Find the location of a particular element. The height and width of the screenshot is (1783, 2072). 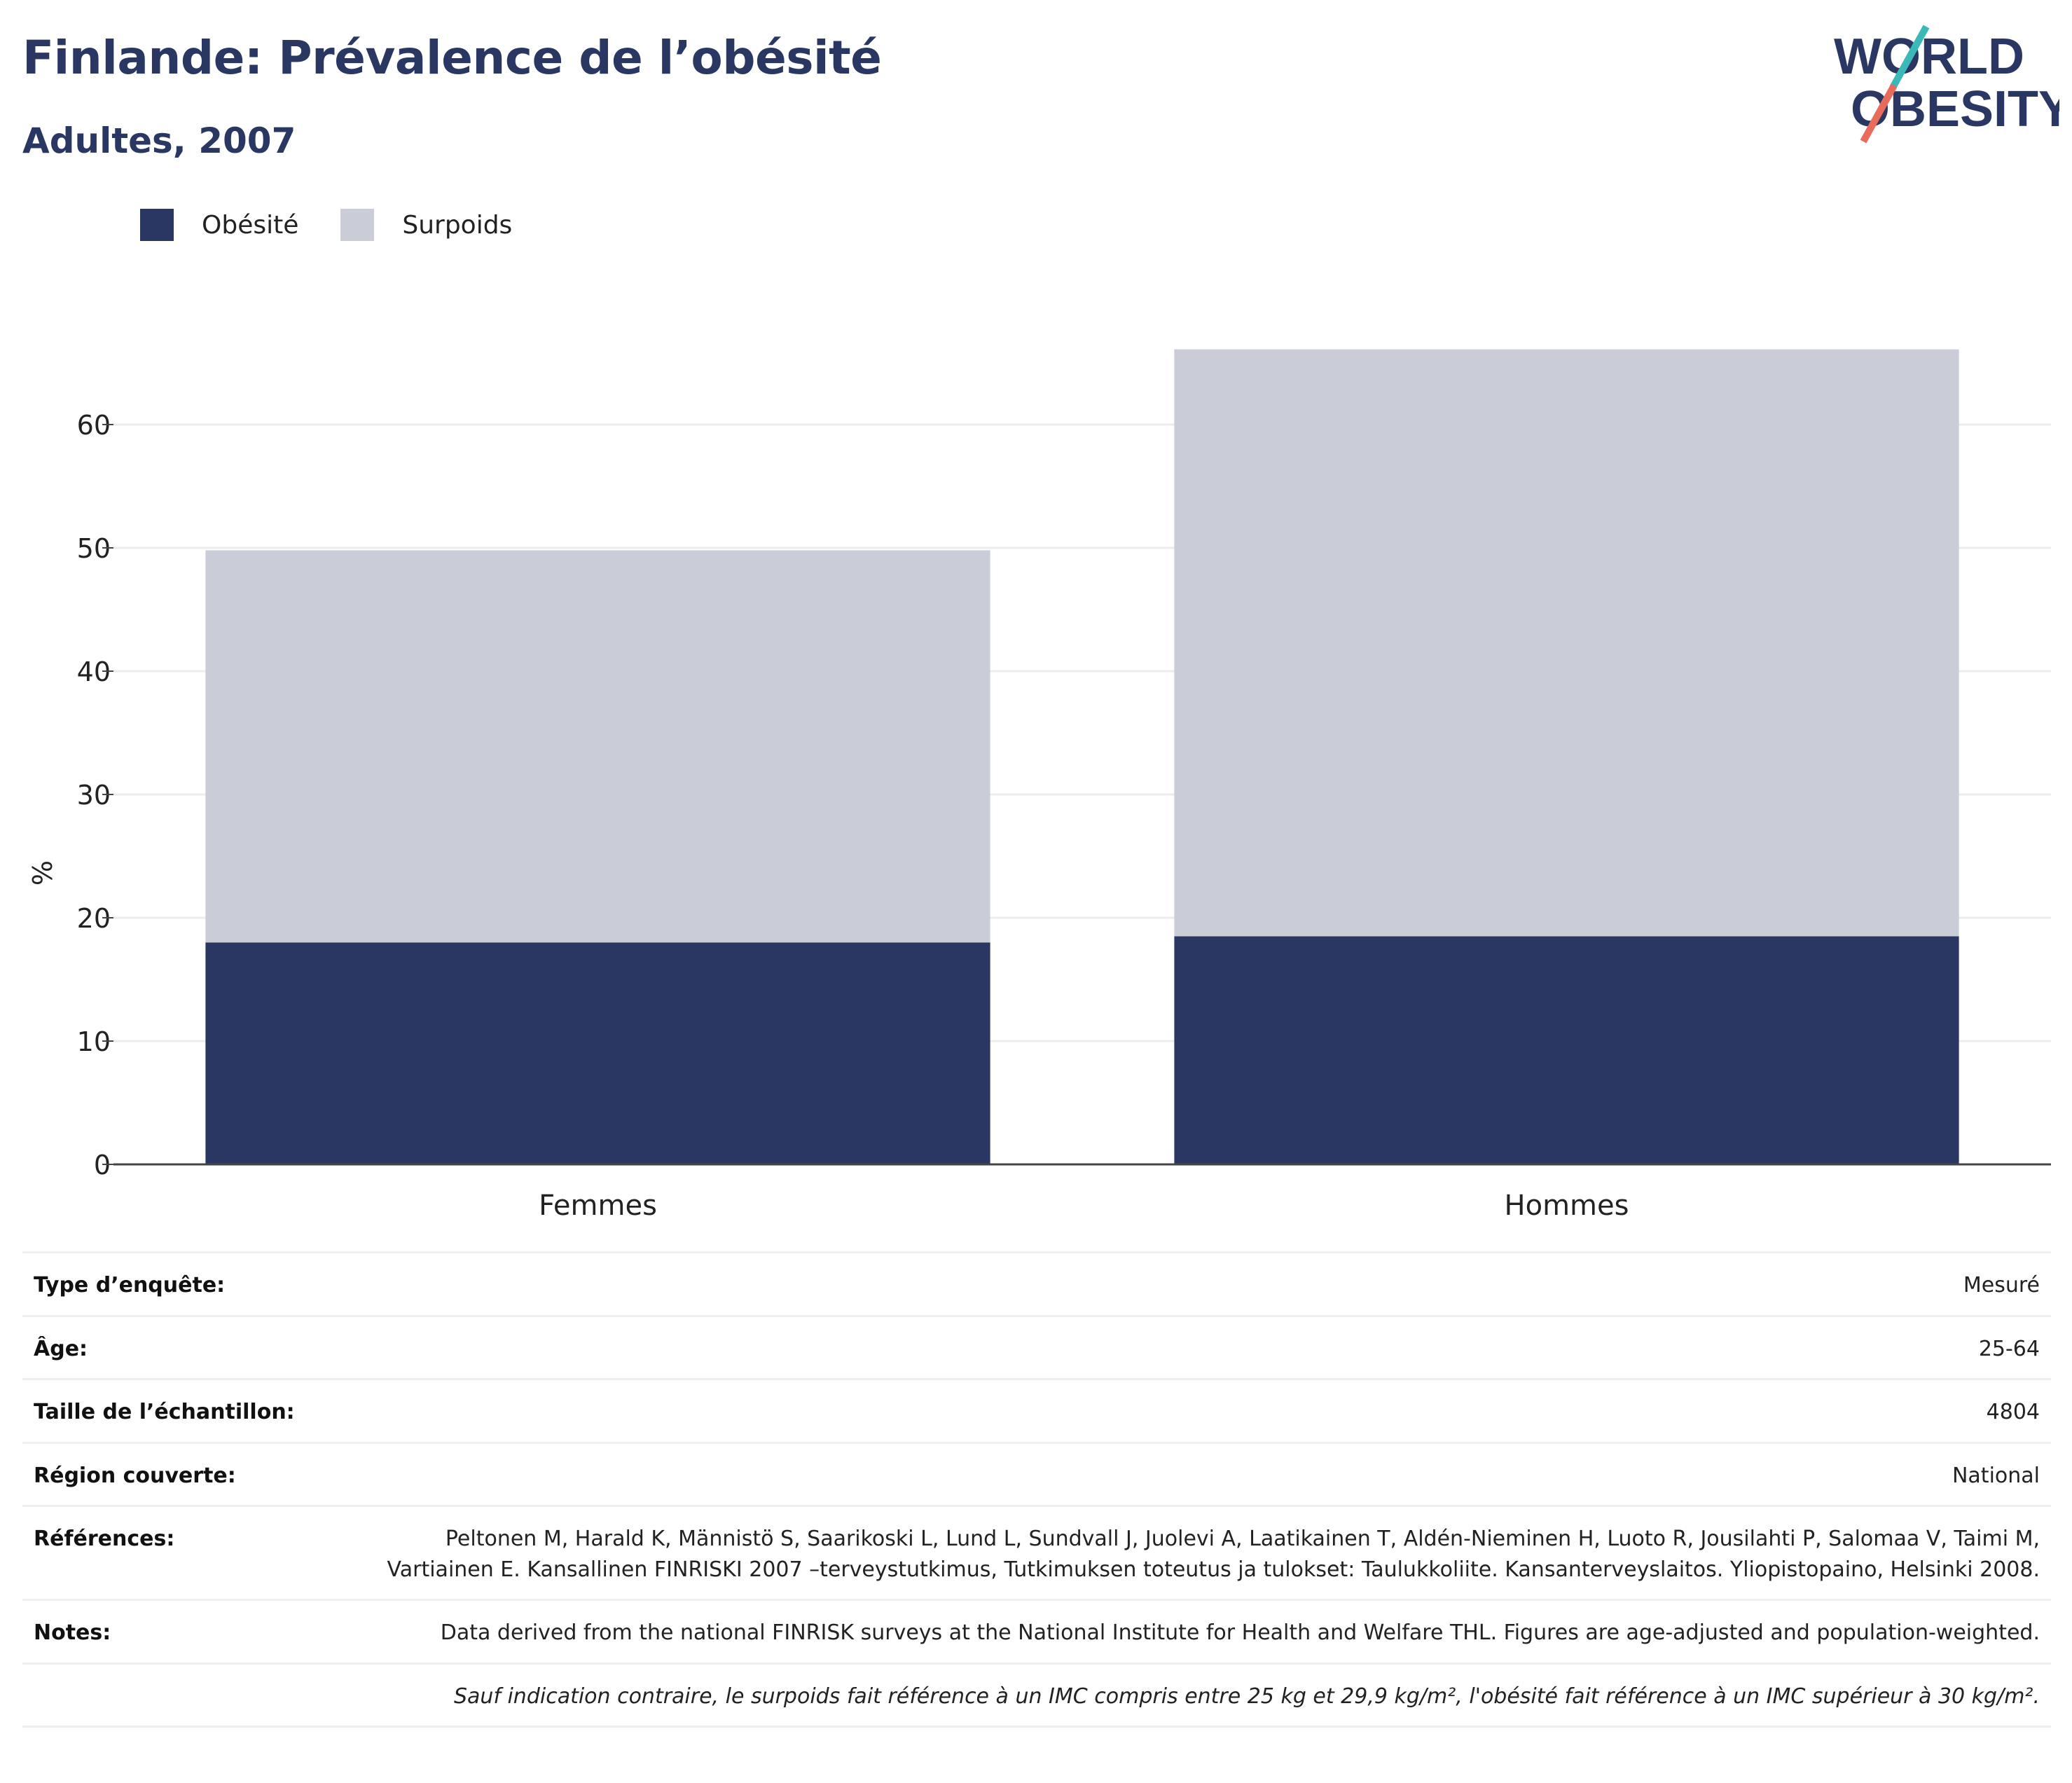

legend-label-obesity: Obésité is located at coordinates (251, 225).